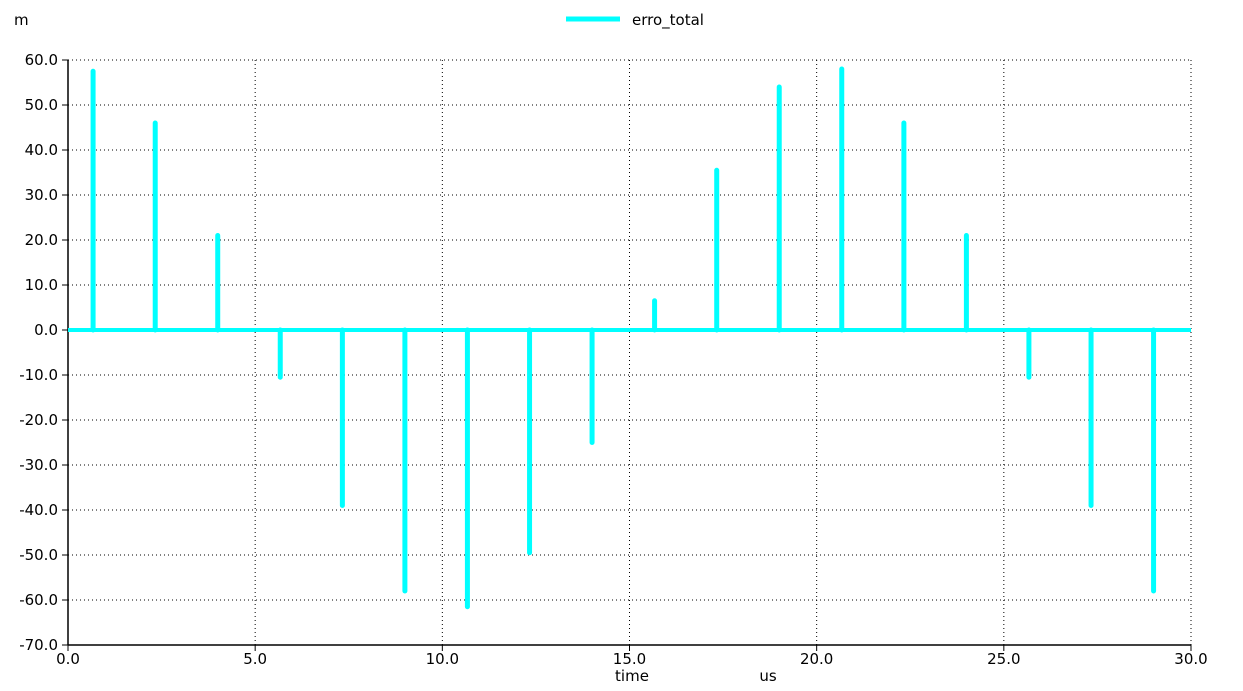 The width and height of the screenshot is (1243, 691). What do you see at coordinates (38, 420) in the screenshot?
I see `y-tick-label: -20.0` at bounding box center [38, 420].